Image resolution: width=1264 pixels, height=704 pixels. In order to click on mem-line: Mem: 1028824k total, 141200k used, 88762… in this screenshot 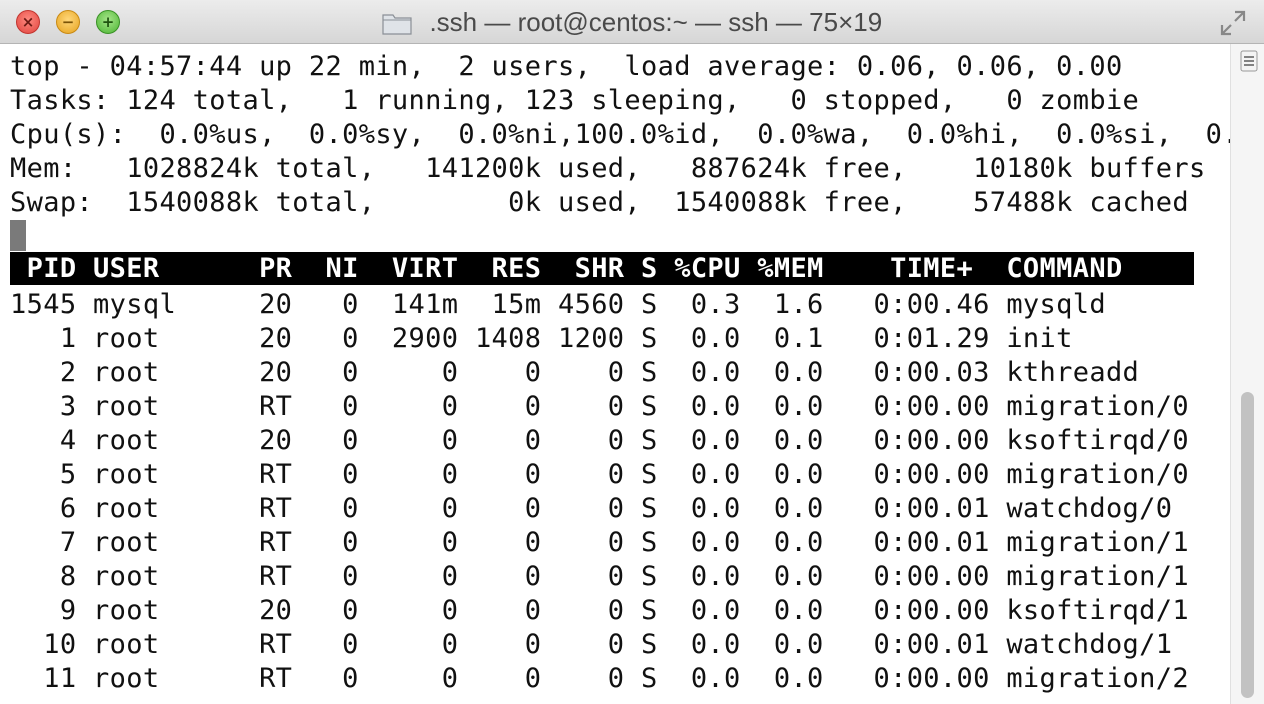, I will do `click(608, 168)`.